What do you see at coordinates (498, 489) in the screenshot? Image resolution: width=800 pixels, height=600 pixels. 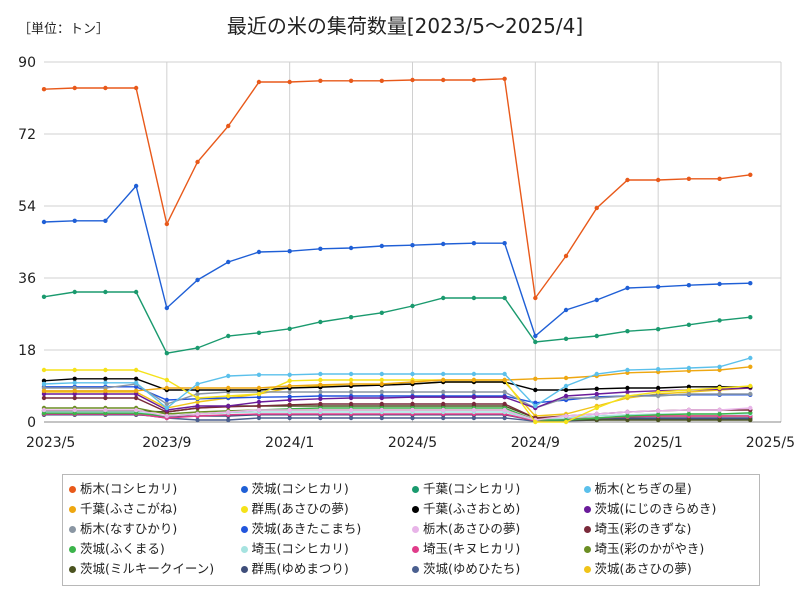 I see `legend-item: 千葉(コシヒカリ)` at bounding box center [498, 489].